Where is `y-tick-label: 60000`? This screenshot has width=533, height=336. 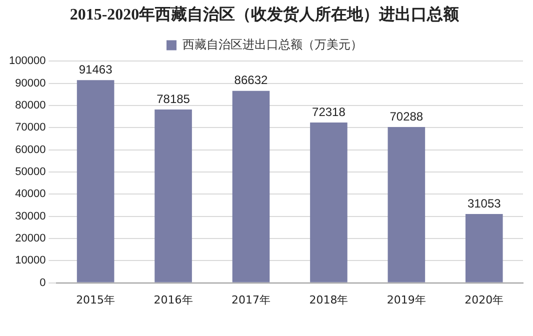 y-tick-label: 60000 is located at coordinates (30, 150).